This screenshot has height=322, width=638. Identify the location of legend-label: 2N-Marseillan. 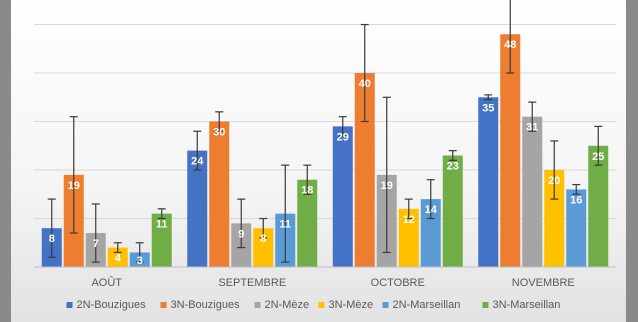
(427, 305).